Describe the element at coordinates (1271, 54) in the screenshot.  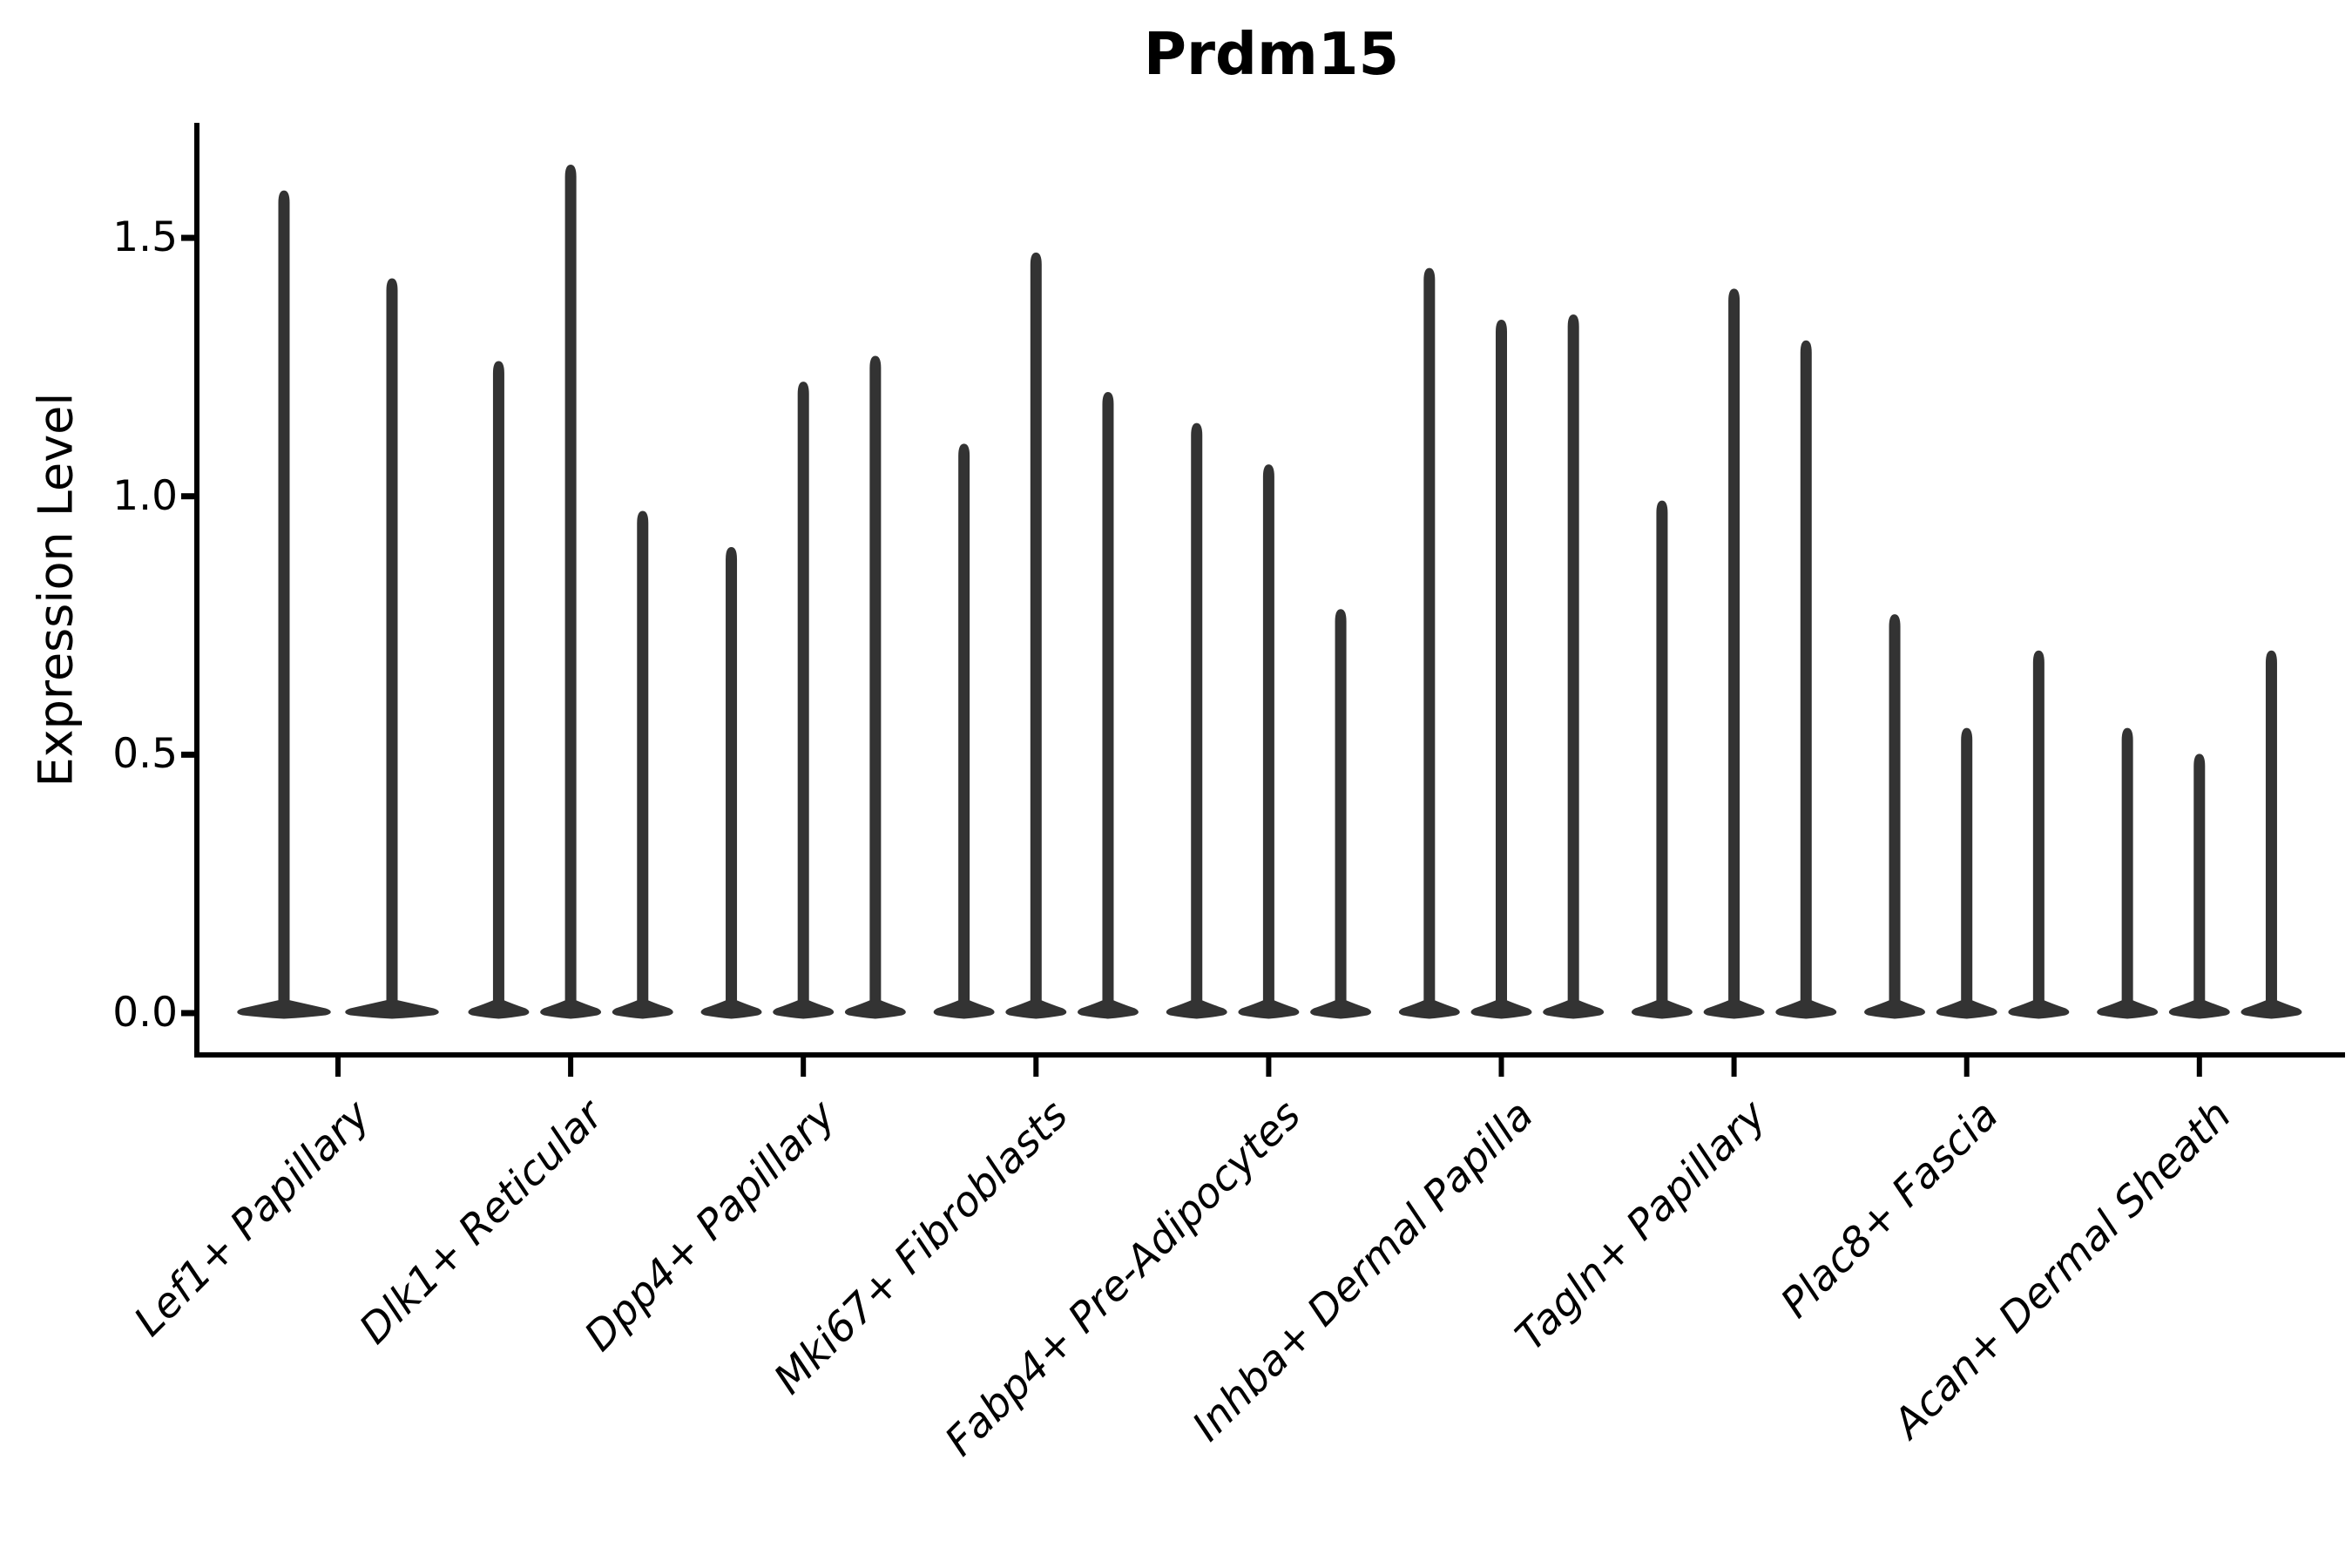
I see `chart-title: Prdm15` at that location.